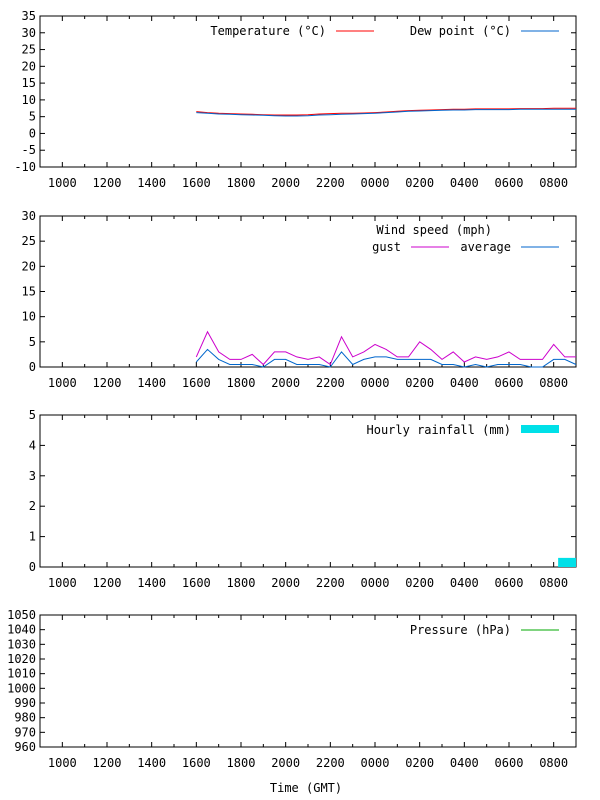 The height and width of the screenshot is (800, 600). Describe the element at coordinates (32, 537) in the screenshot. I see `y-tick-label: 1` at that location.